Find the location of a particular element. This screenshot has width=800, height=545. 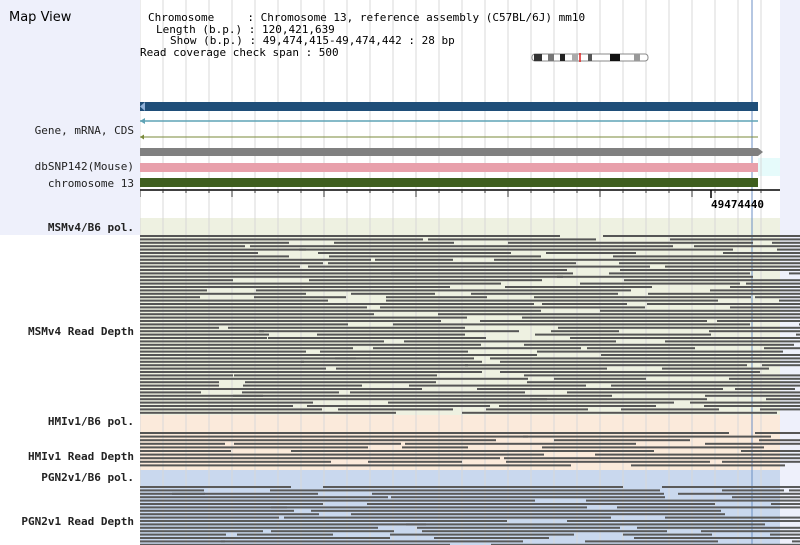

gene-extent-bar is located at coordinates (449, 152).